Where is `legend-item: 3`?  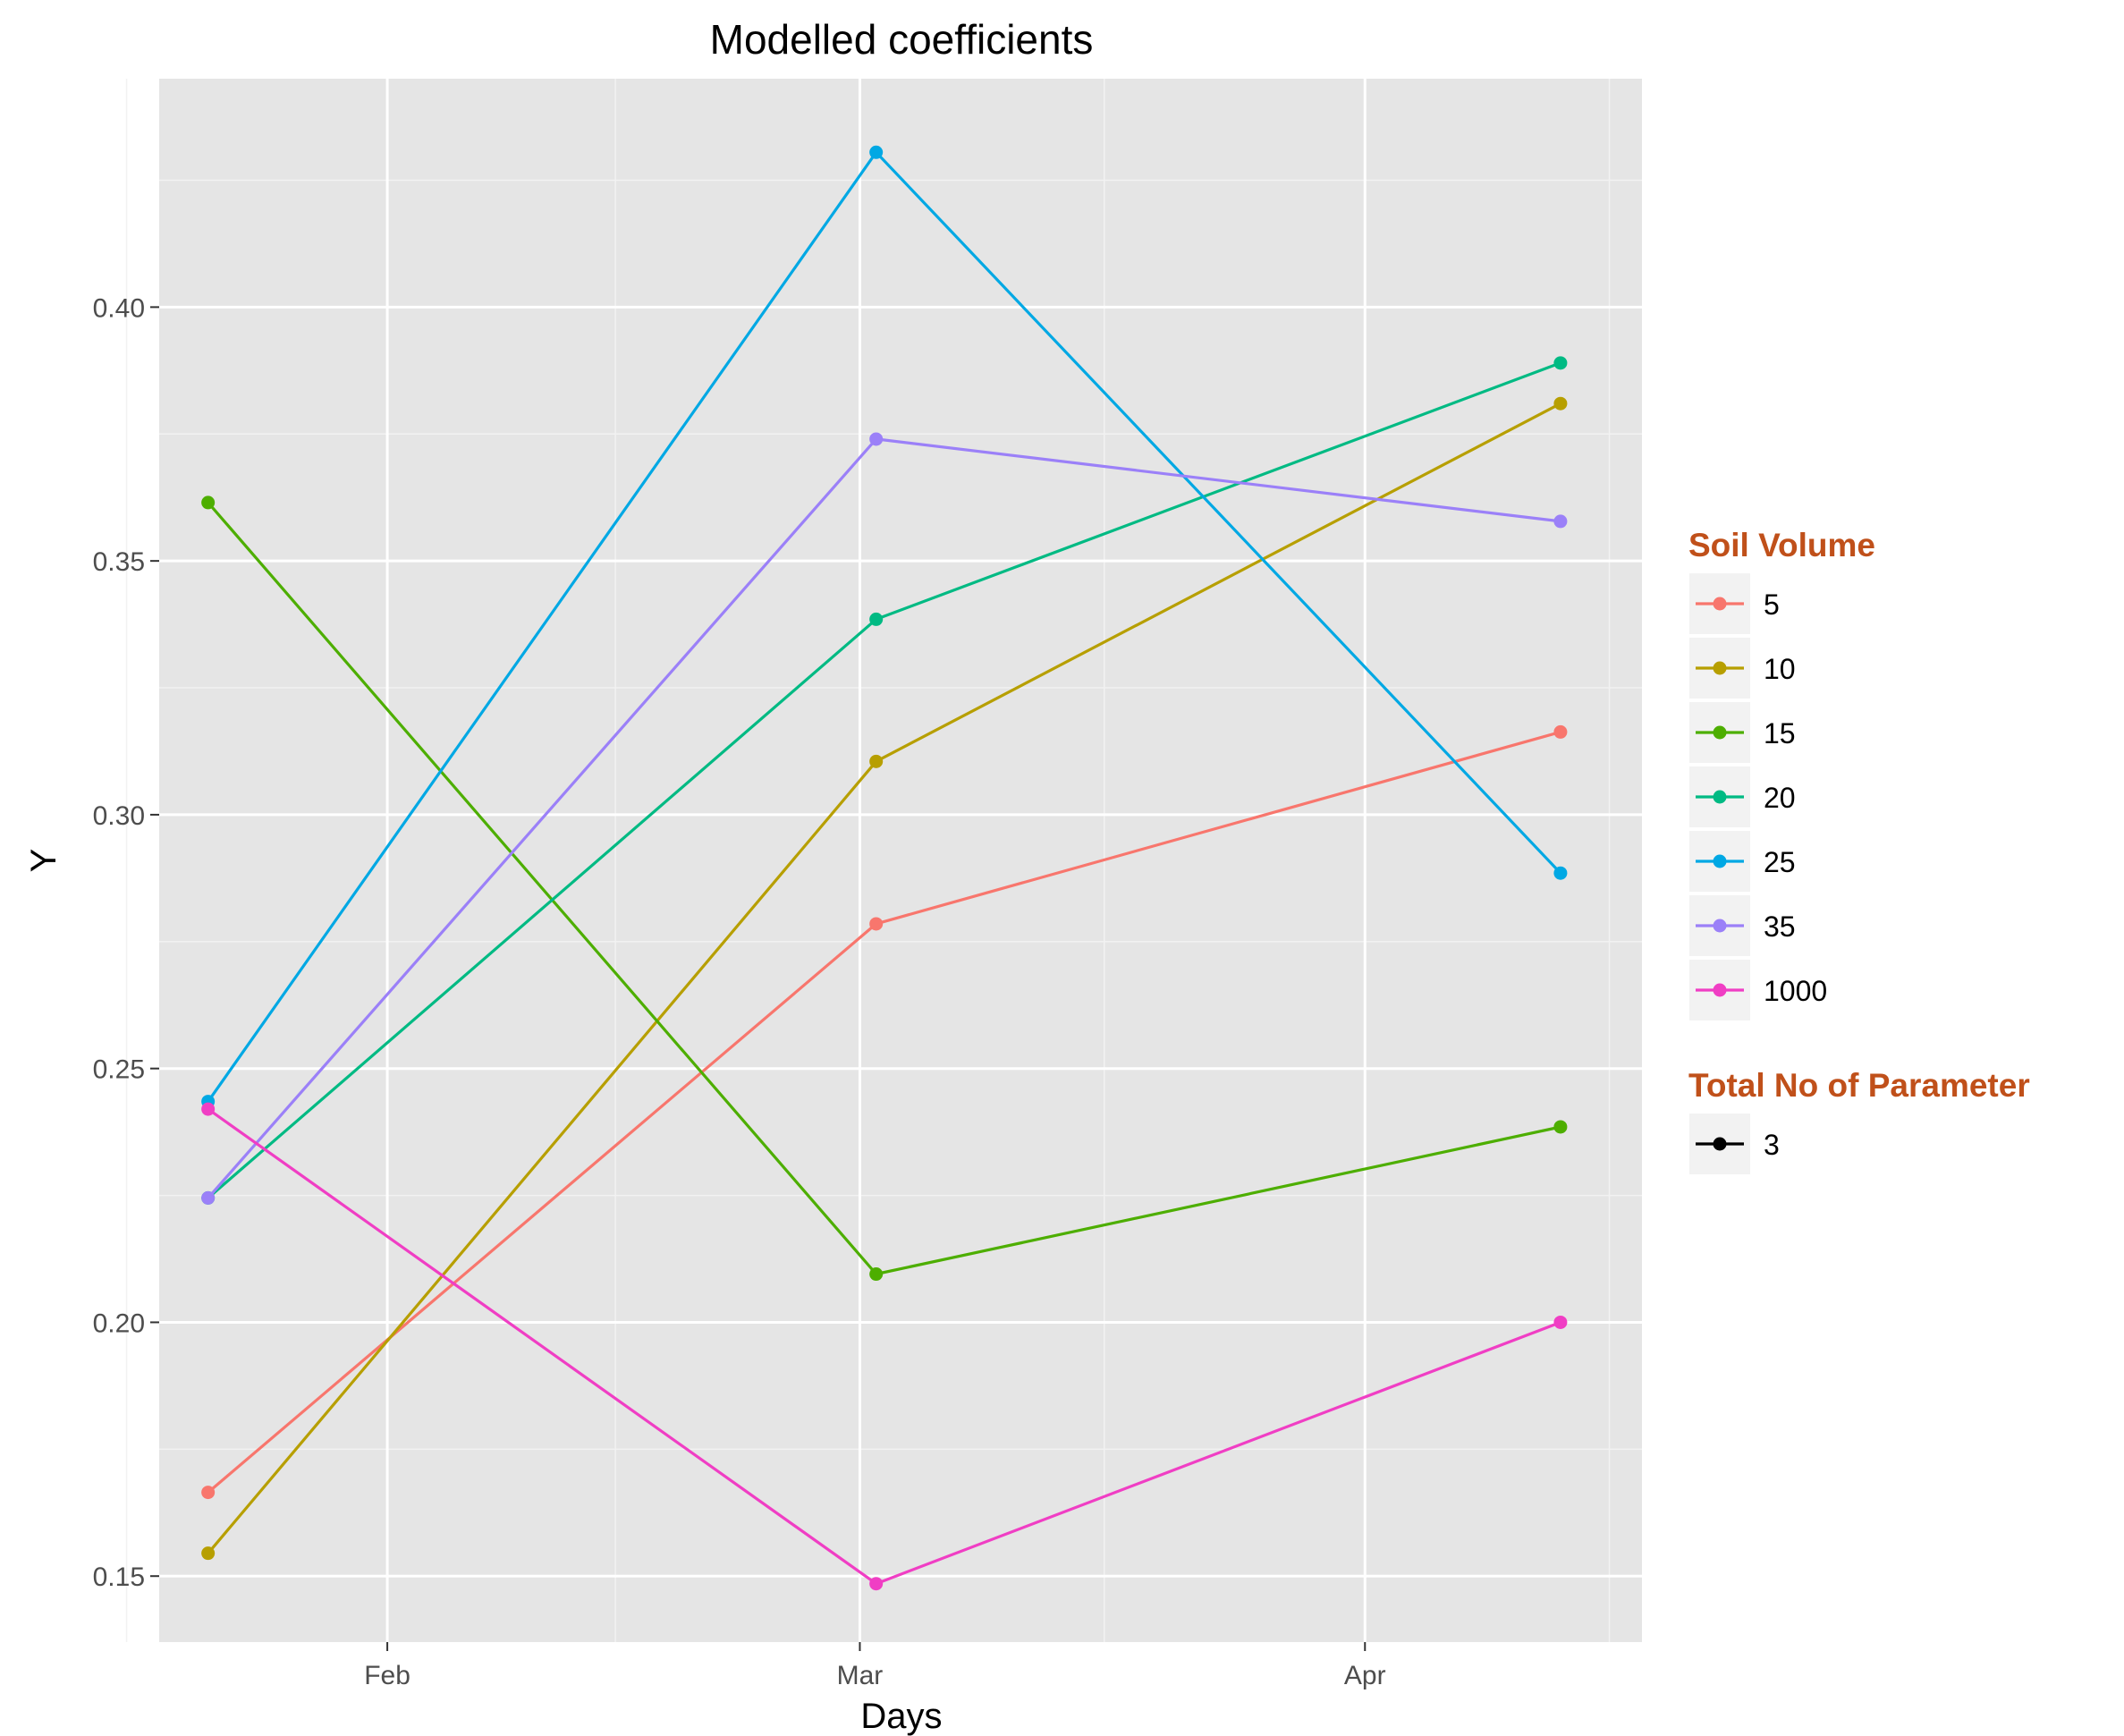 legend-item: 3 is located at coordinates (1734, 1144).